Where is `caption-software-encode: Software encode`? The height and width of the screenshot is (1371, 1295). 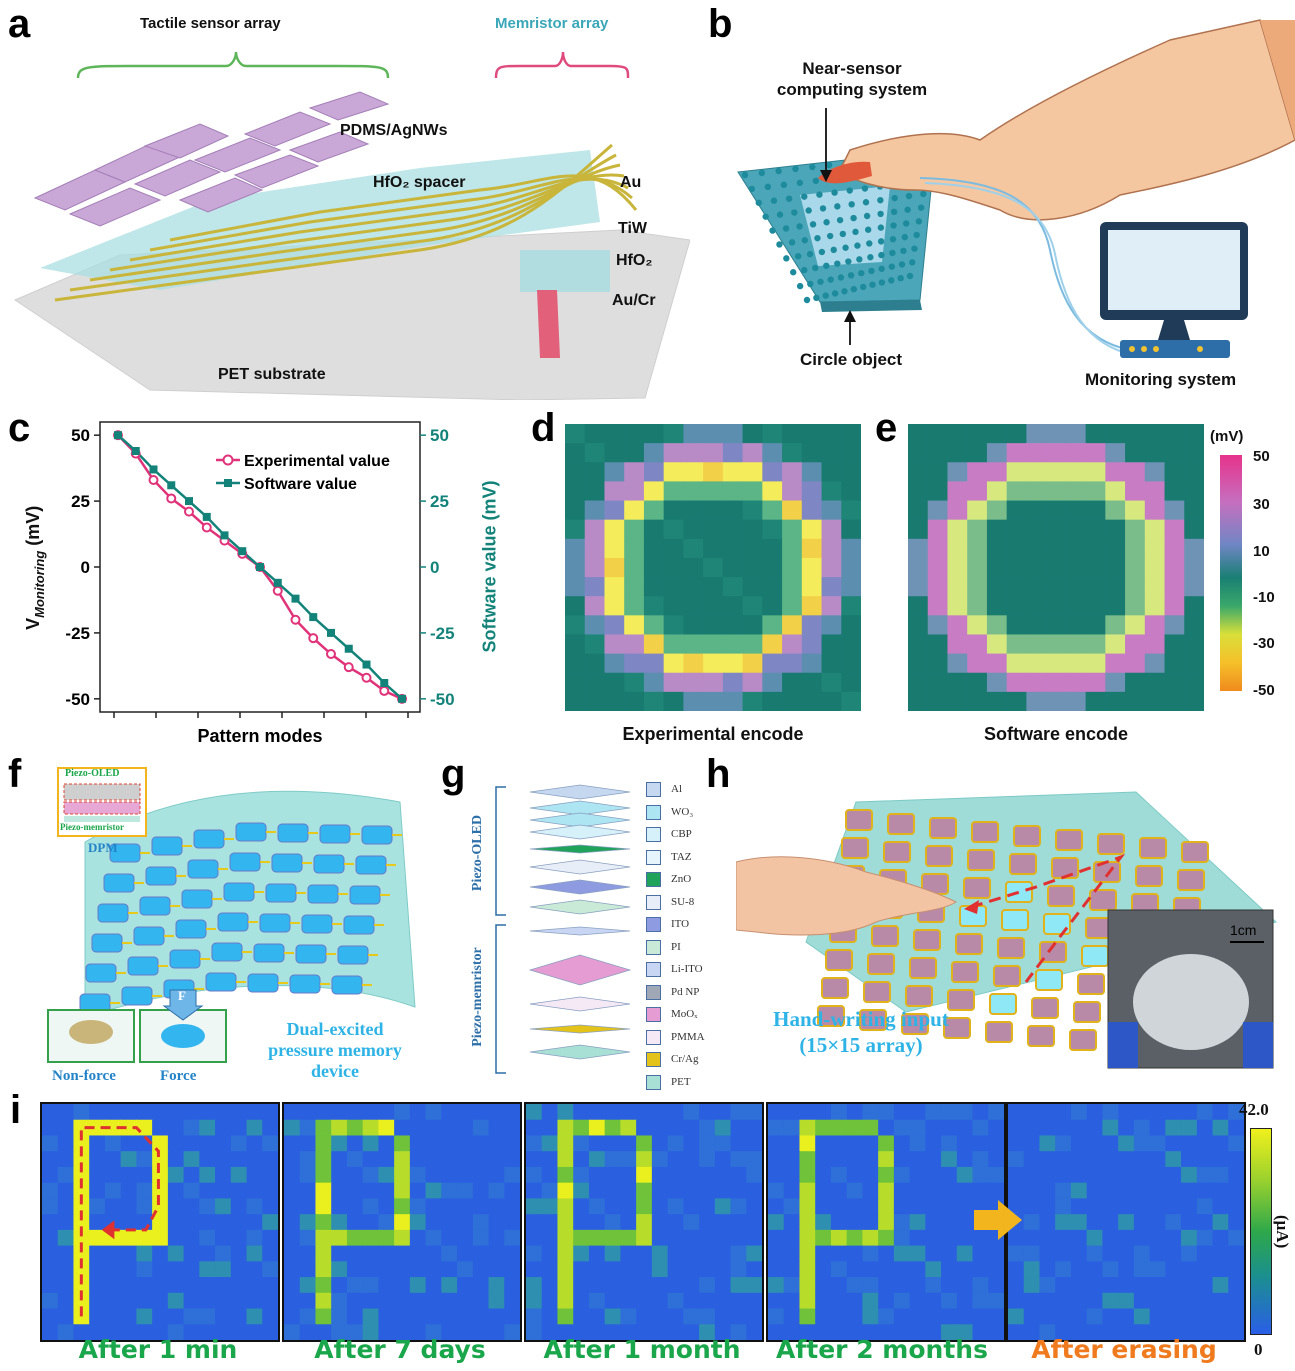 caption-software-encode: Software encode is located at coordinates (1056, 734).